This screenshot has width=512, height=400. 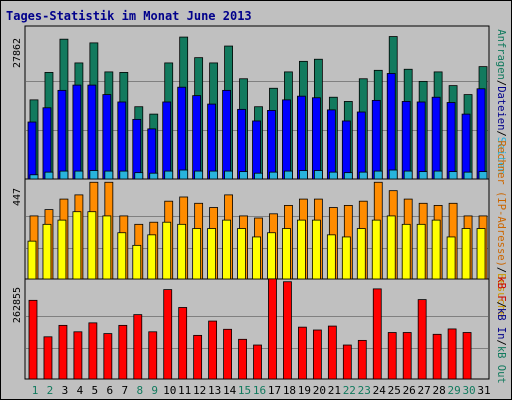 What do you see at coordinates (169, 390) in the screenshot?
I see `x-tick-label: 10` at bounding box center [169, 390].